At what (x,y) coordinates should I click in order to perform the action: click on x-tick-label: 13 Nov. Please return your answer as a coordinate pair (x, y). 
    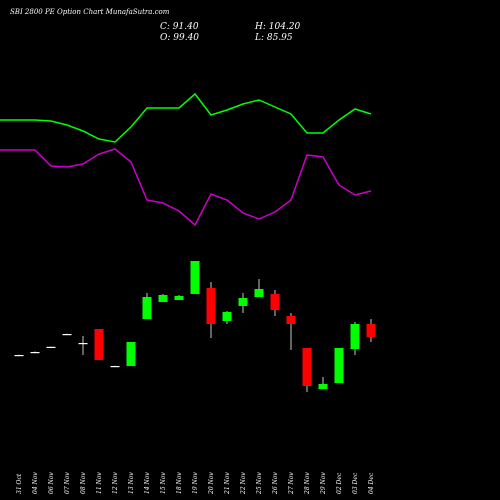
    Looking at the image, I should click on (131, 483).